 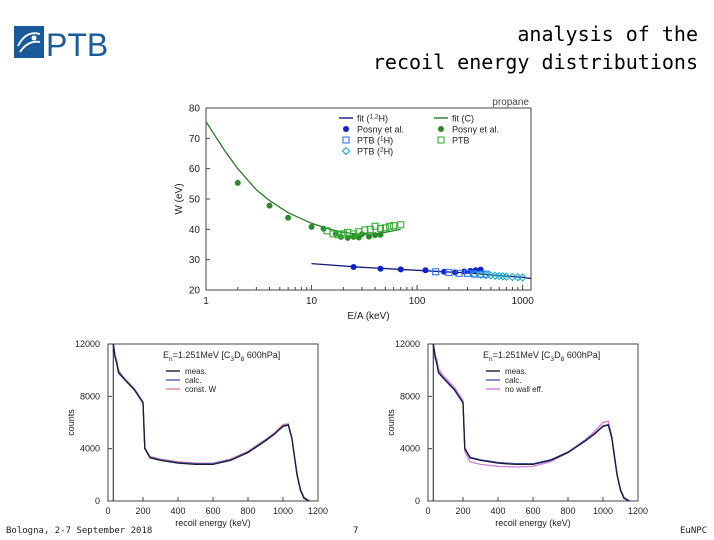 What do you see at coordinates (195, 139) in the screenshot?
I see `y-tick-label: 70` at bounding box center [195, 139].